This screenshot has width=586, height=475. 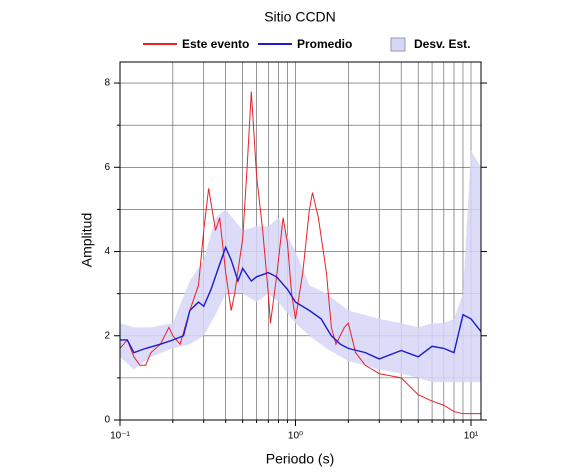 I want to click on x-tick-label: 10⁻¹, so click(x=120, y=436).